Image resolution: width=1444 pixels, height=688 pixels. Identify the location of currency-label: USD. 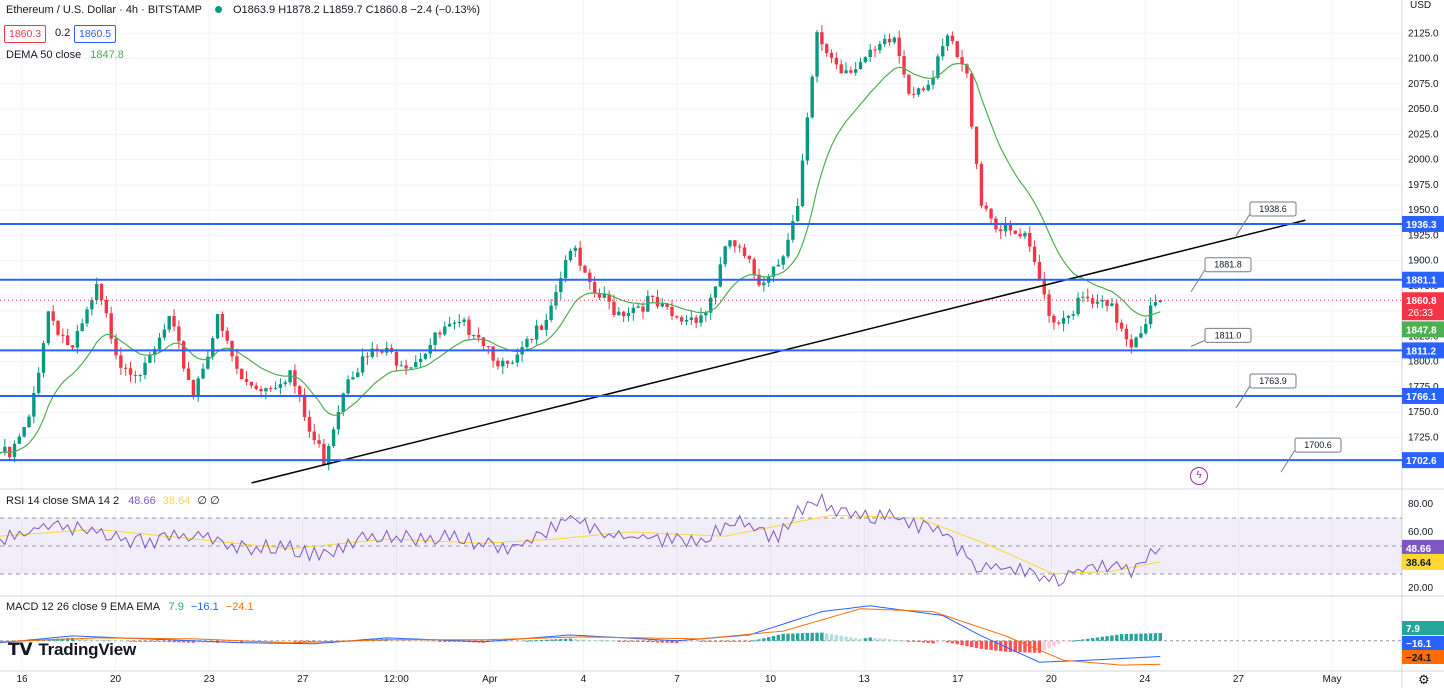
(1421, 5).